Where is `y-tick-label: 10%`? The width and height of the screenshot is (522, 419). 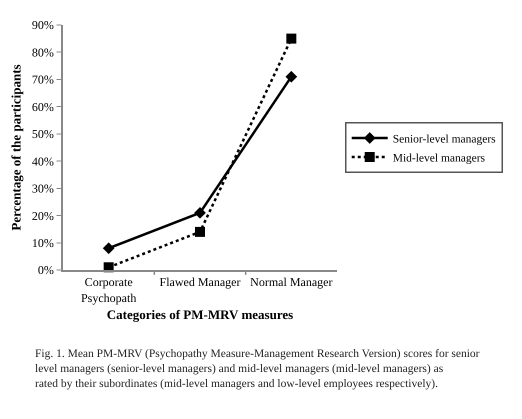
y-tick-label: 10% is located at coordinates (43, 243).